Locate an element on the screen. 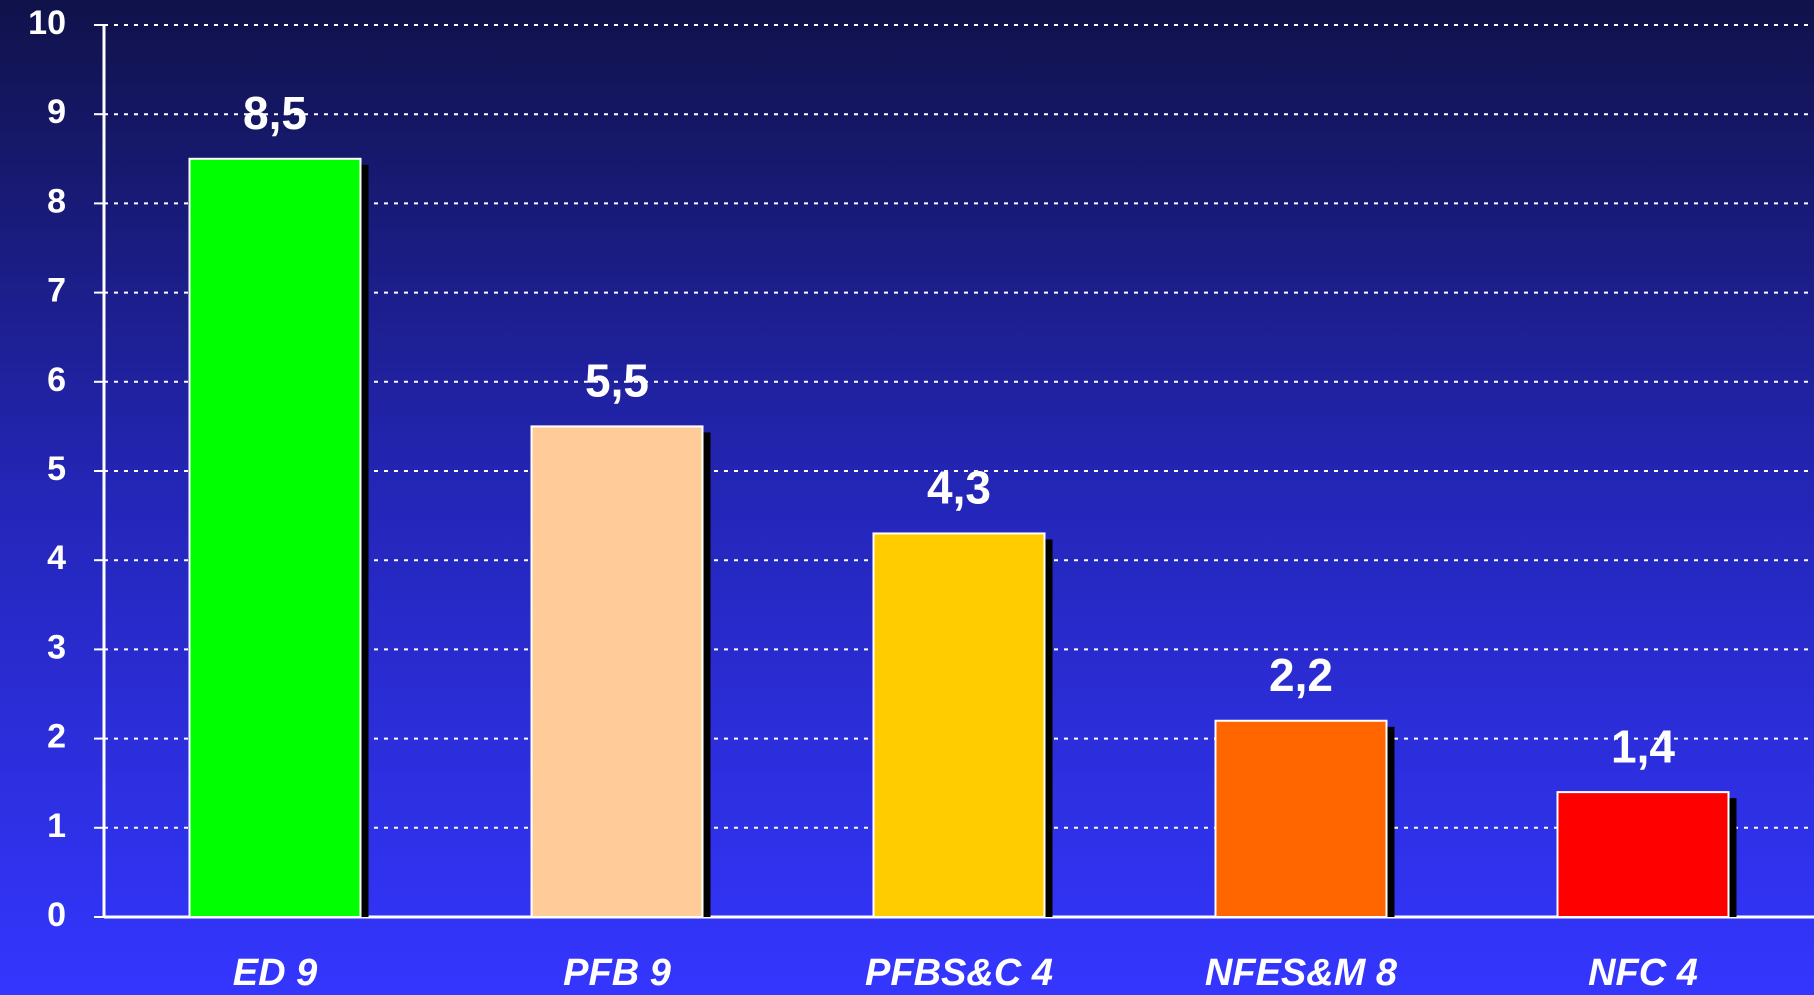 This screenshot has width=1814, height=995. value-label: 5,5 is located at coordinates (617, 381).